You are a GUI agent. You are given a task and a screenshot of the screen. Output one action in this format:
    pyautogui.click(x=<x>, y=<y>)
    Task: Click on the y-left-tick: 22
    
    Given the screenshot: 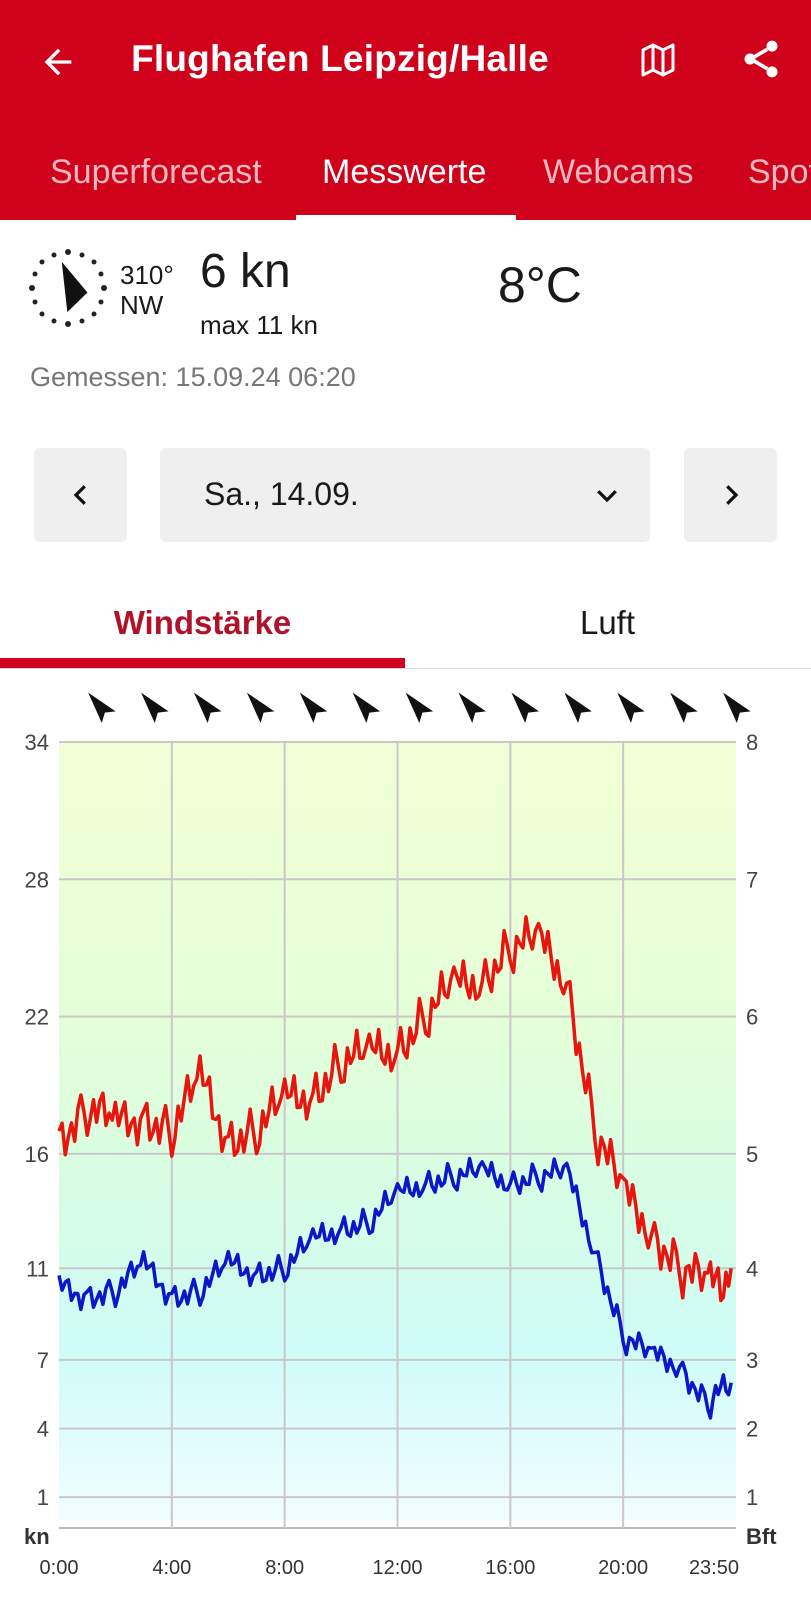 What is the action you would take?
    pyautogui.click(x=37, y=1017)
    